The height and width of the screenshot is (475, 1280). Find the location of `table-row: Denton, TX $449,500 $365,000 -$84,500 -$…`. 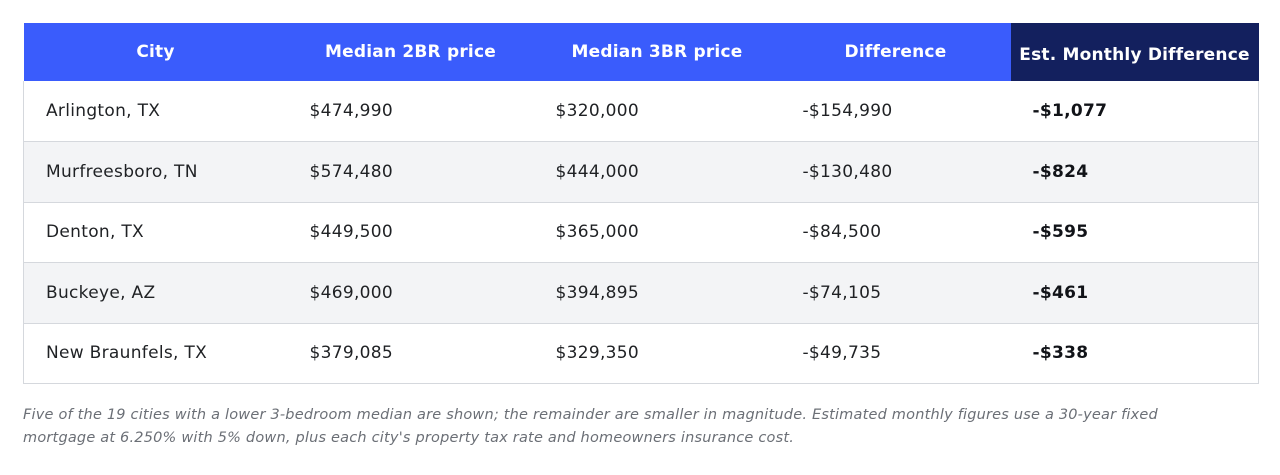

table-row: Denton, TX $449,500 $365,000 -$84,500 -$… is located at coordinates (641, 232).